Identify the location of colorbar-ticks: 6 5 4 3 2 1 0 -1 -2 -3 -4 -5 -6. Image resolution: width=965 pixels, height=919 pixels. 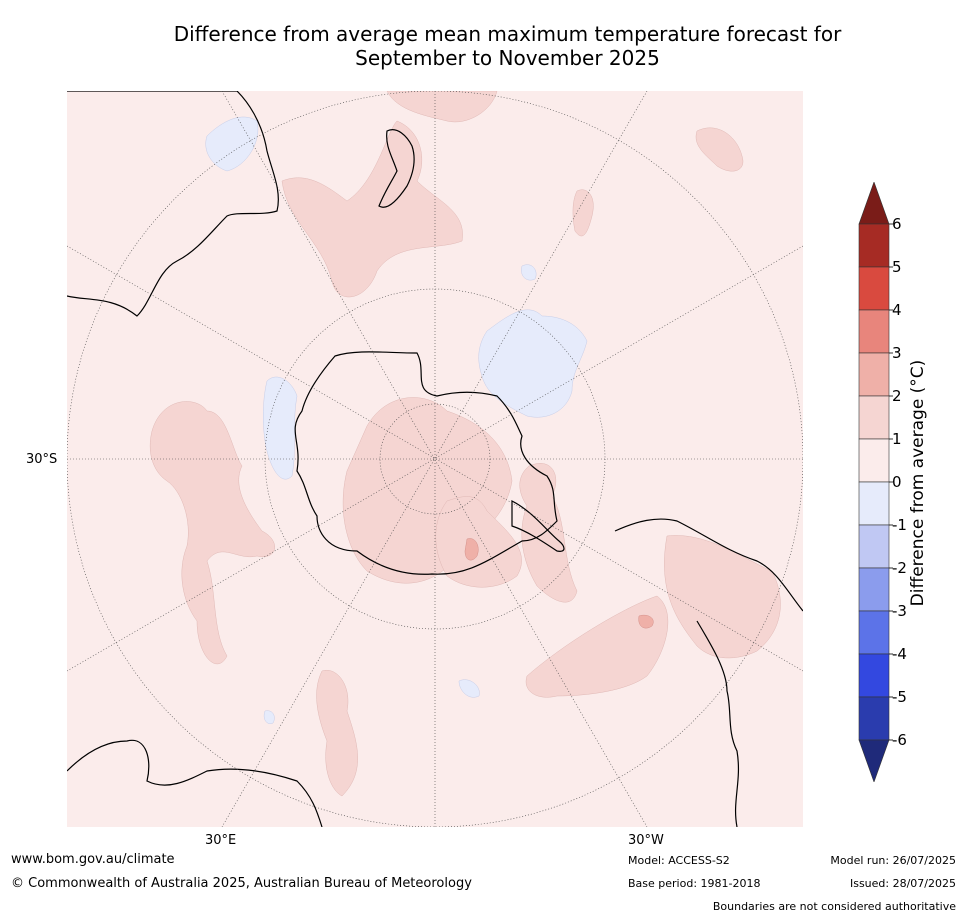
(898, 482).